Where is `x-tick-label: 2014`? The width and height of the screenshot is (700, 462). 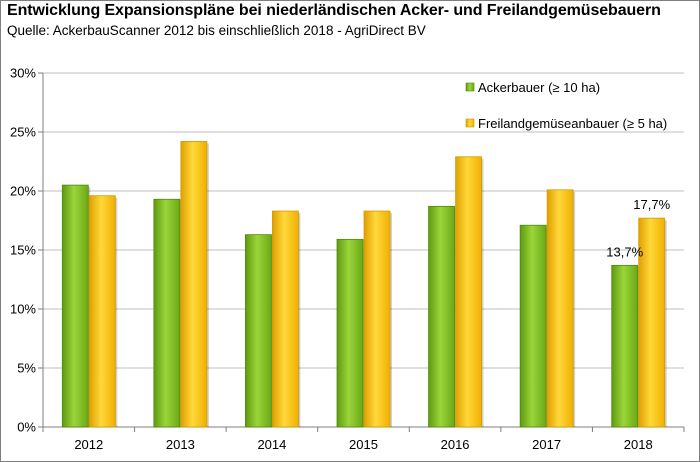 x-tick-label: 2014 is located at coordinates (271, 444).